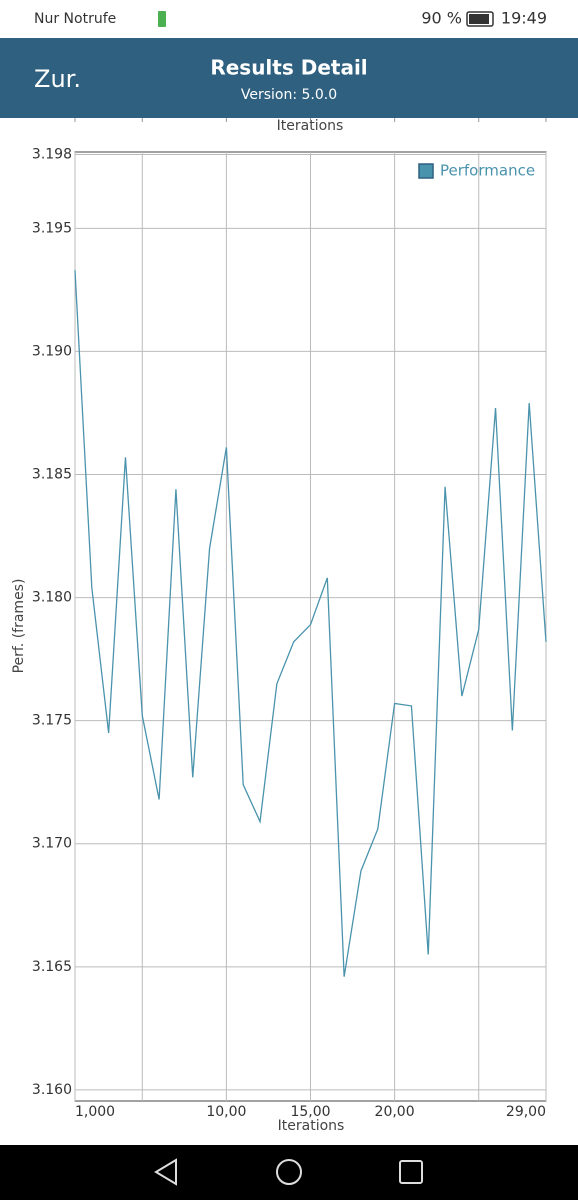 Image resolution: width=578 pixels, height=1204 pixels. I want to click on x-tick-label: 29,00, so click(526, 1112).